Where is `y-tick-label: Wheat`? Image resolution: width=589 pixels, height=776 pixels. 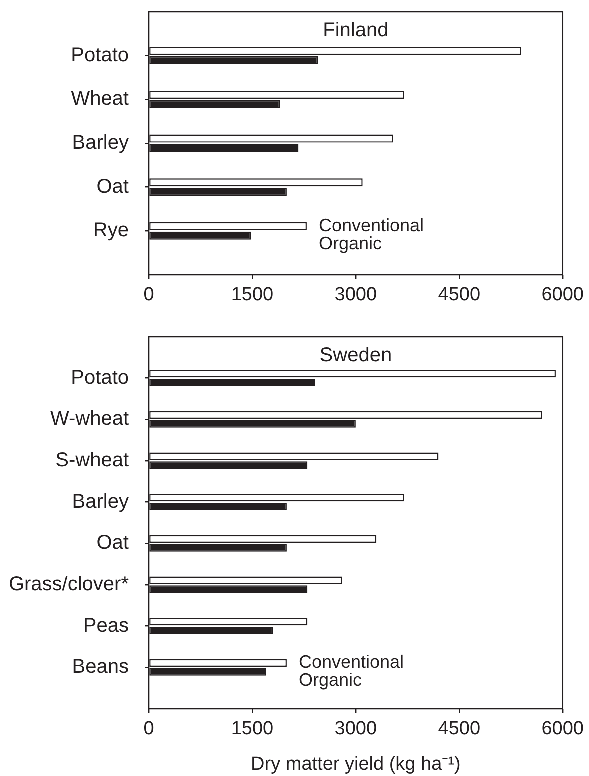 y-tick-label: Wheat is located at coordinates (100, 99).